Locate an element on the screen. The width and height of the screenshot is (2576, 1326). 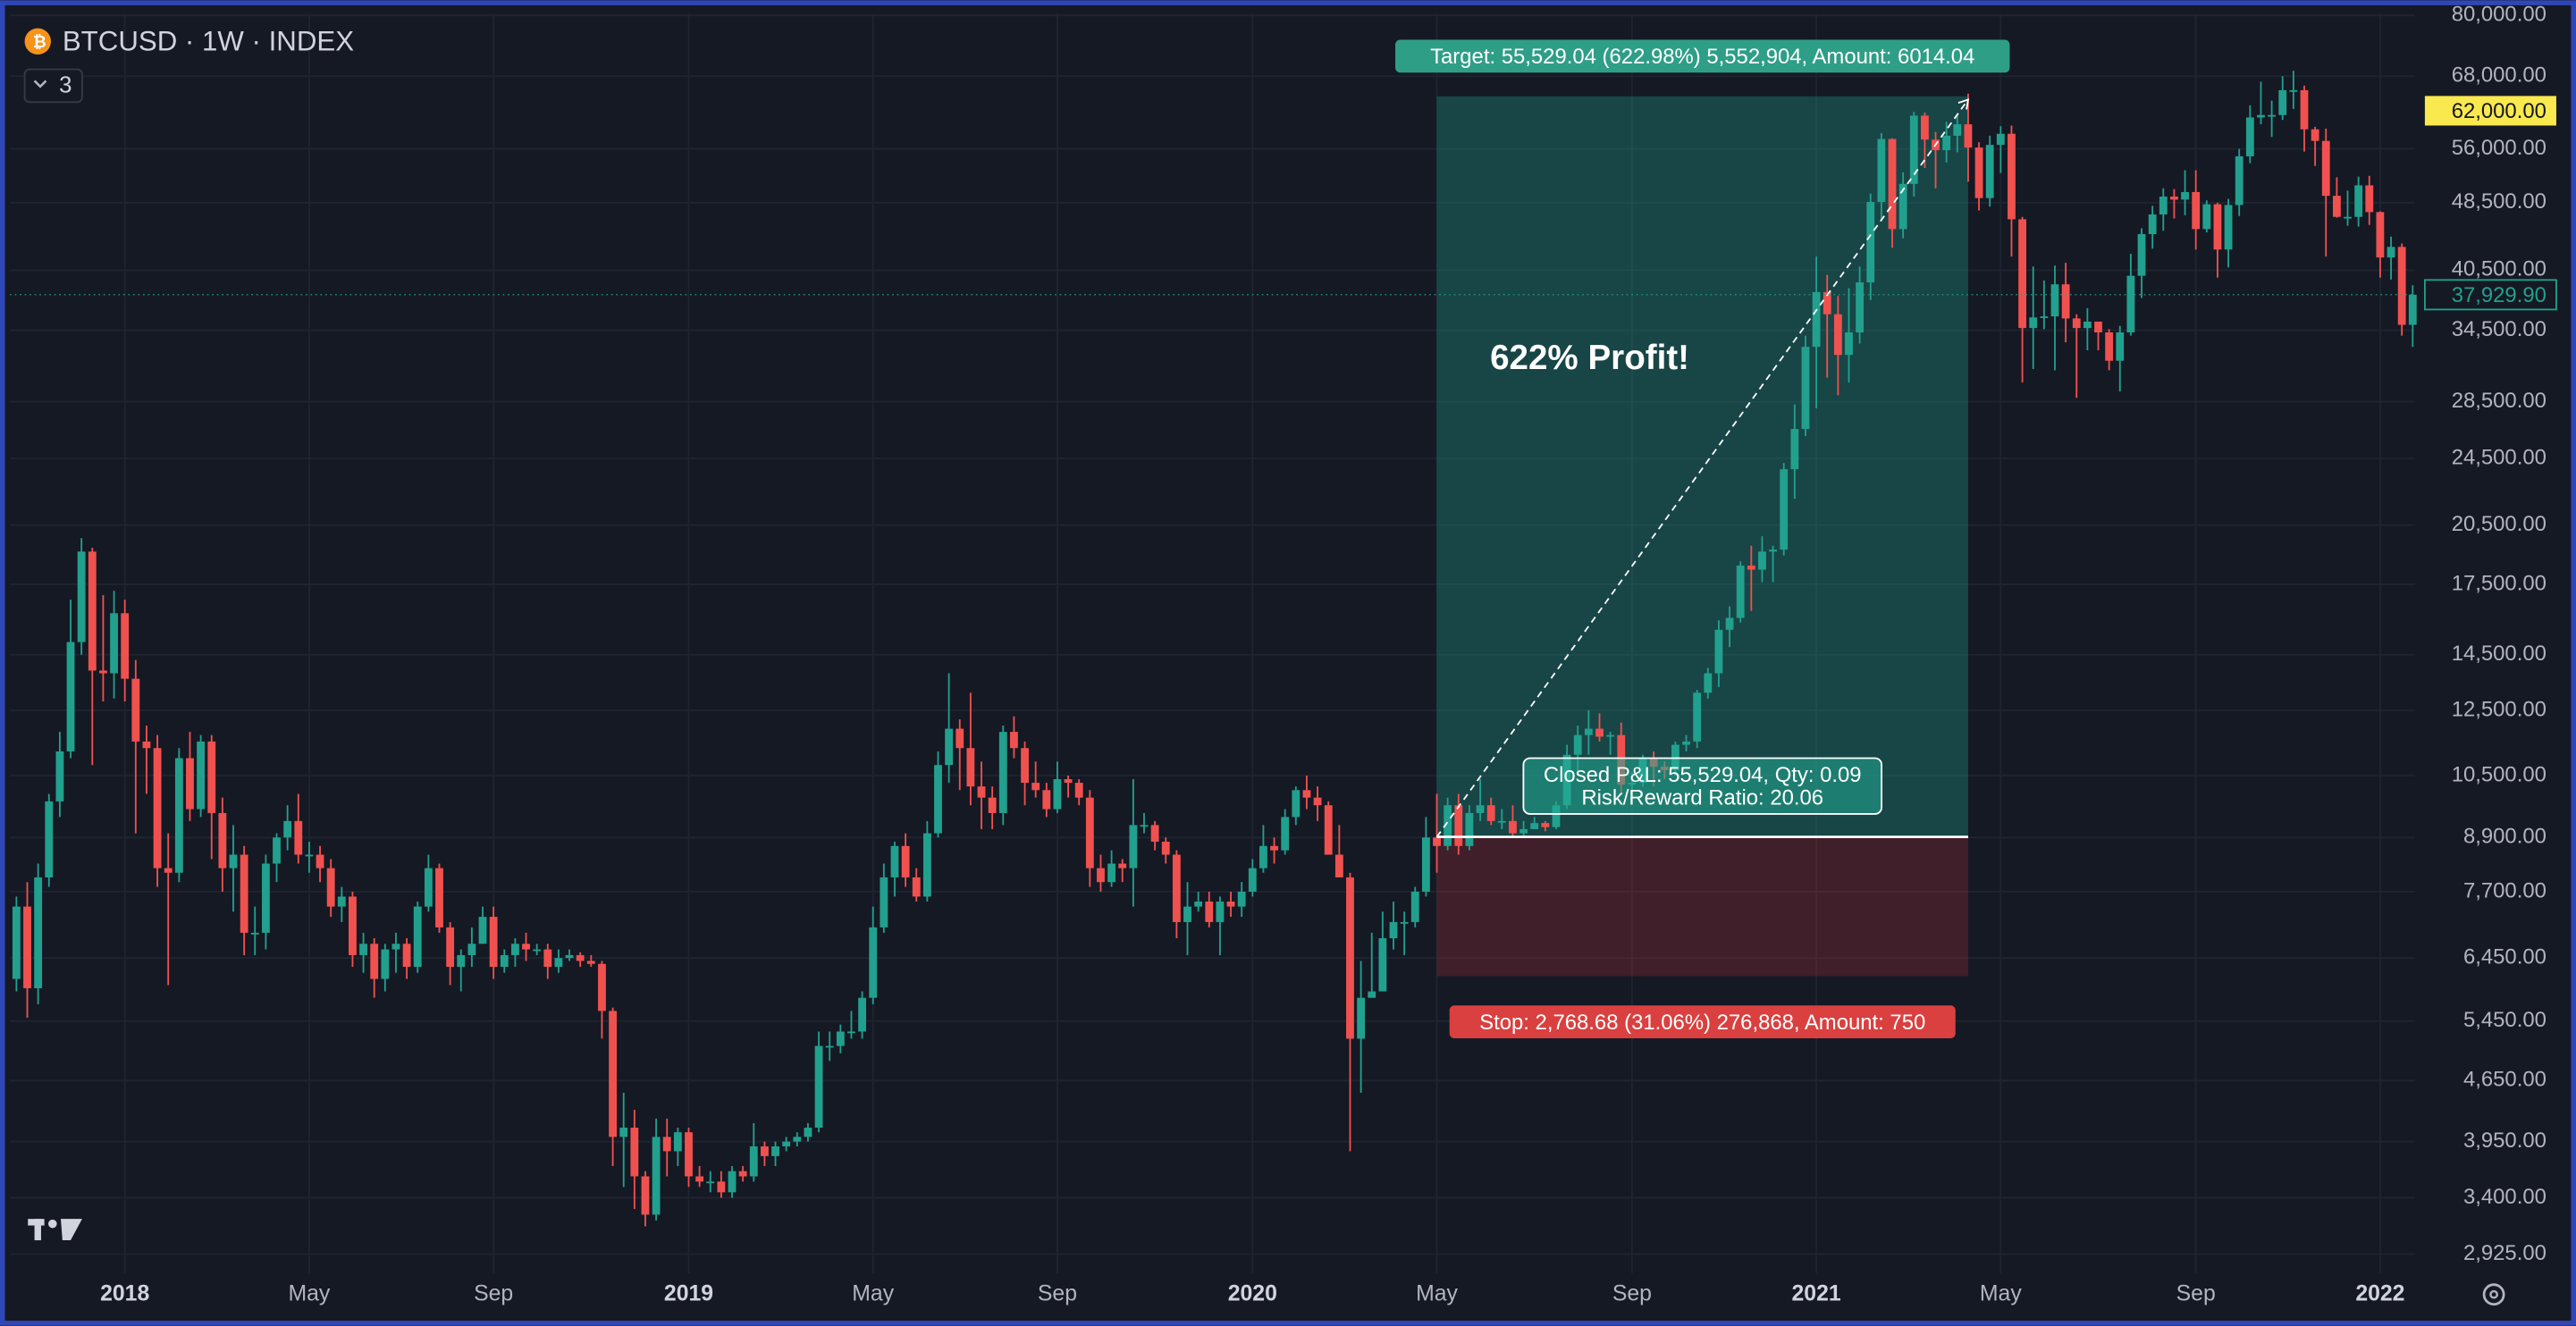
x-tick-label: 2018 is located at coordinates (125, 1293).